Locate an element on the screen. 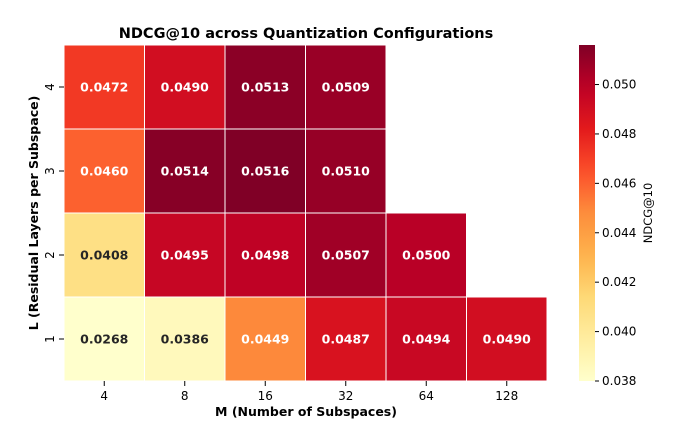 This screenshot has height=446, width=696. cell-value-label: 0.0460 is located at coordinates (104, 171).